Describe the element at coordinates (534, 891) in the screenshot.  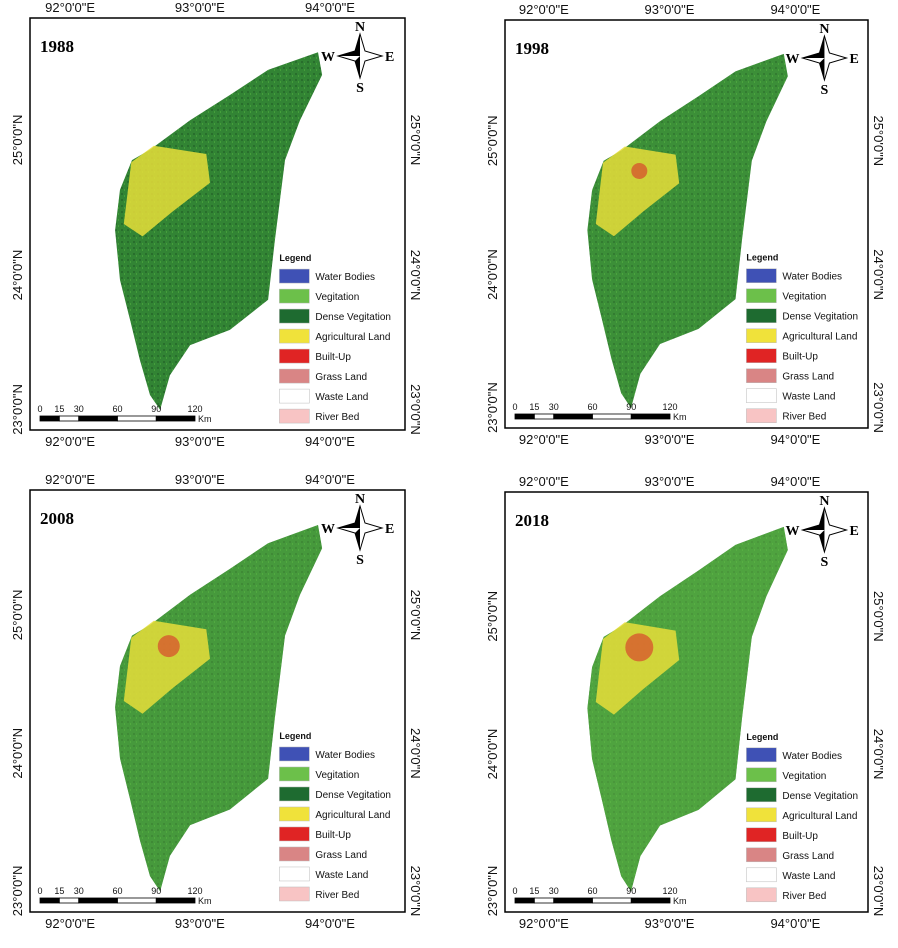
I see `scale-label: 15` at that location.